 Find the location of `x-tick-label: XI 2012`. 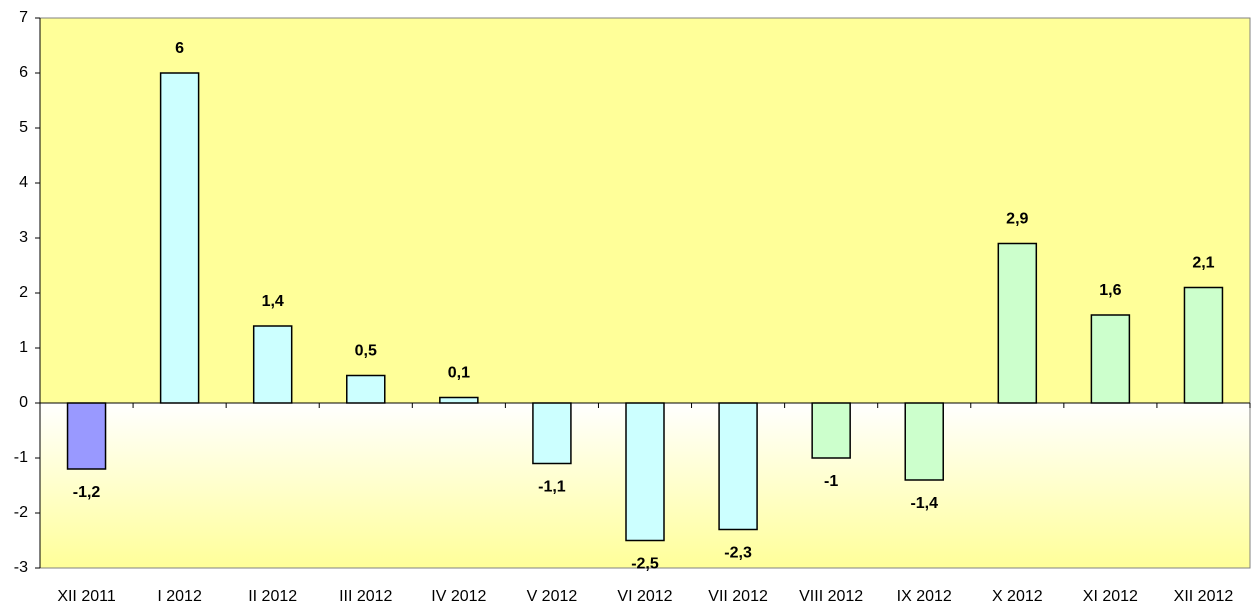

x-tick-label: XI 2012 is located at coordinates (1110, 596).